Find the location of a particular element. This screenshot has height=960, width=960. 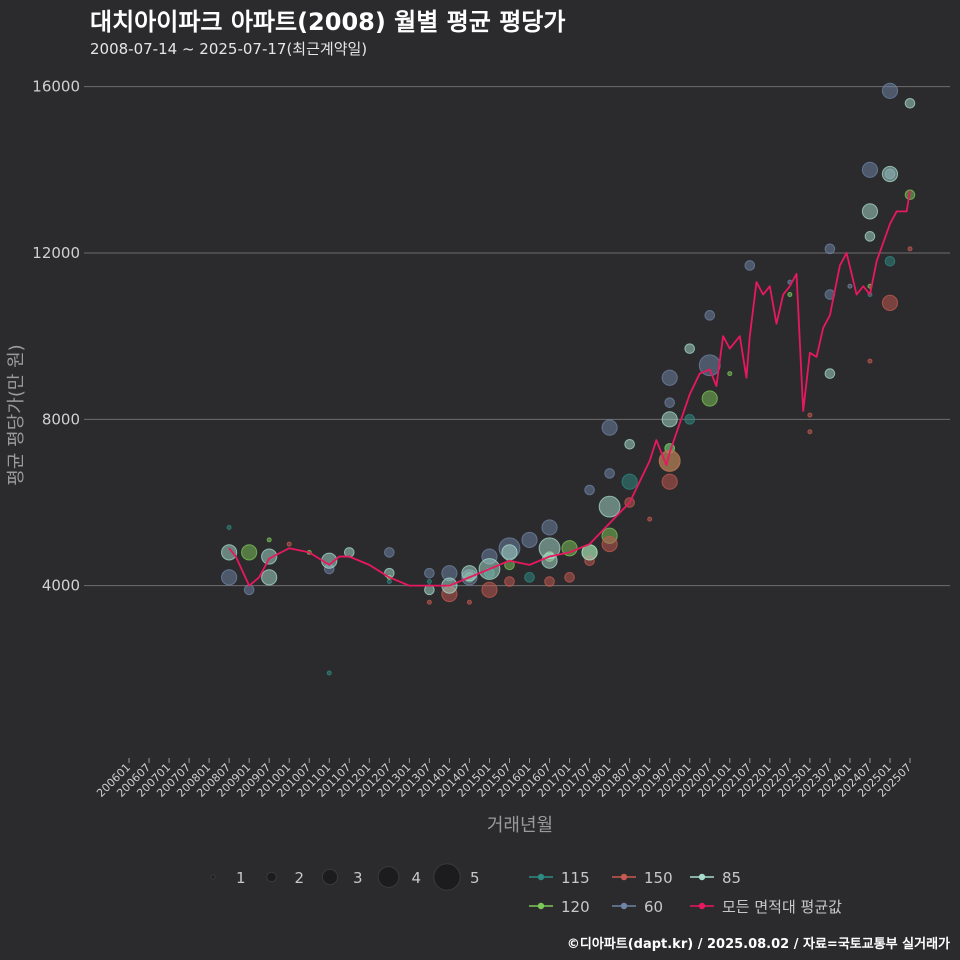

size-legend-label: 2 is located at coordinates (300, 878).